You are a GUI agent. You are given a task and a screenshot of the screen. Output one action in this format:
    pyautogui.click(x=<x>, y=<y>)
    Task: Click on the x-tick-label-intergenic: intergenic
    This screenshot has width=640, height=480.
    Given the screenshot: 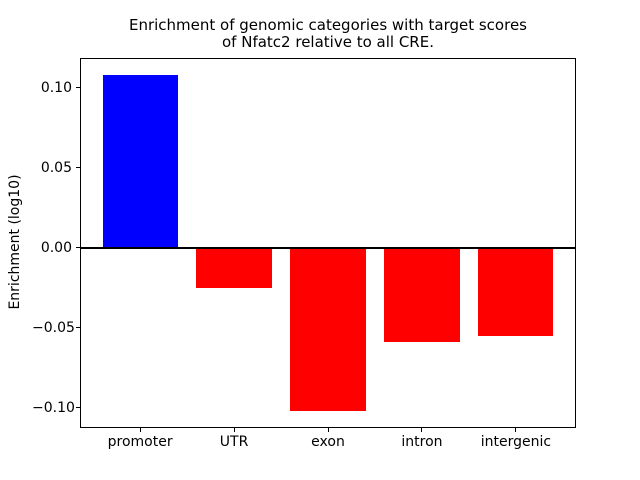 What is the action you would take?
    pyautogui.click(x=516, y=442)
    